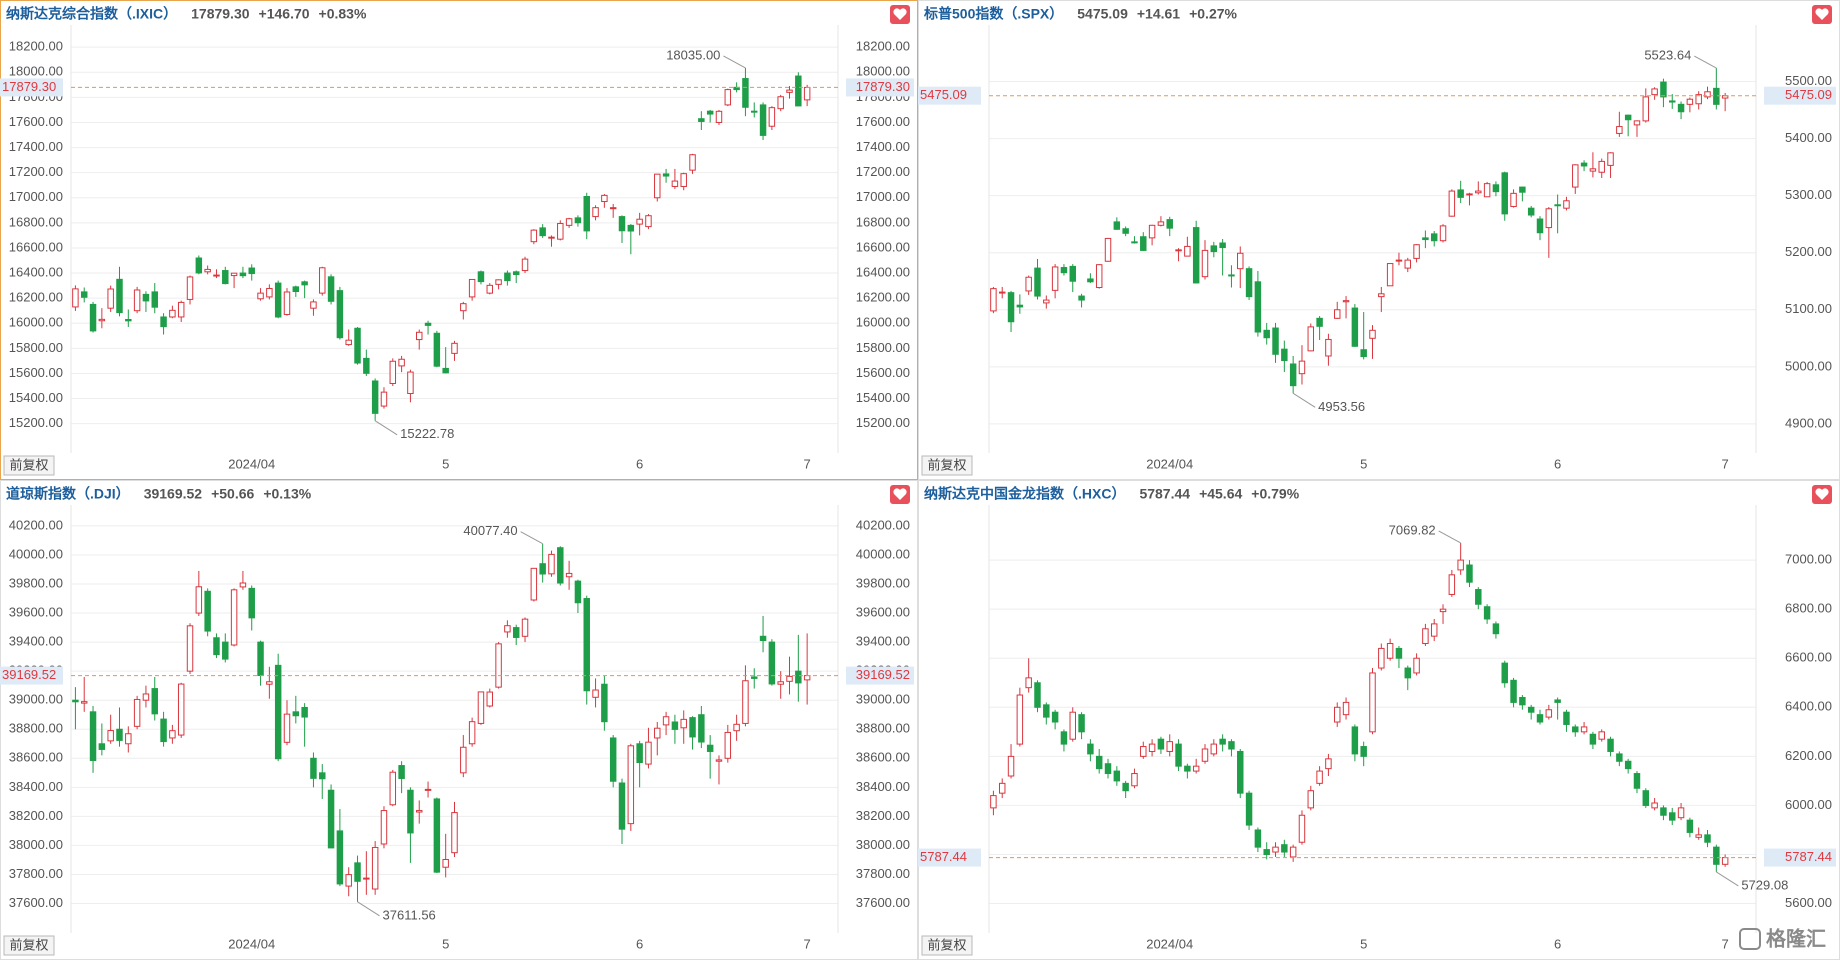 The width and height of the screenshot is (1840, 960). What do you see at coordinates (1024, 494) in the screenshot?
I see `chart-title: 纳斯达克中国金龙指数（.HXC）` at bounding box center [1024, 494].